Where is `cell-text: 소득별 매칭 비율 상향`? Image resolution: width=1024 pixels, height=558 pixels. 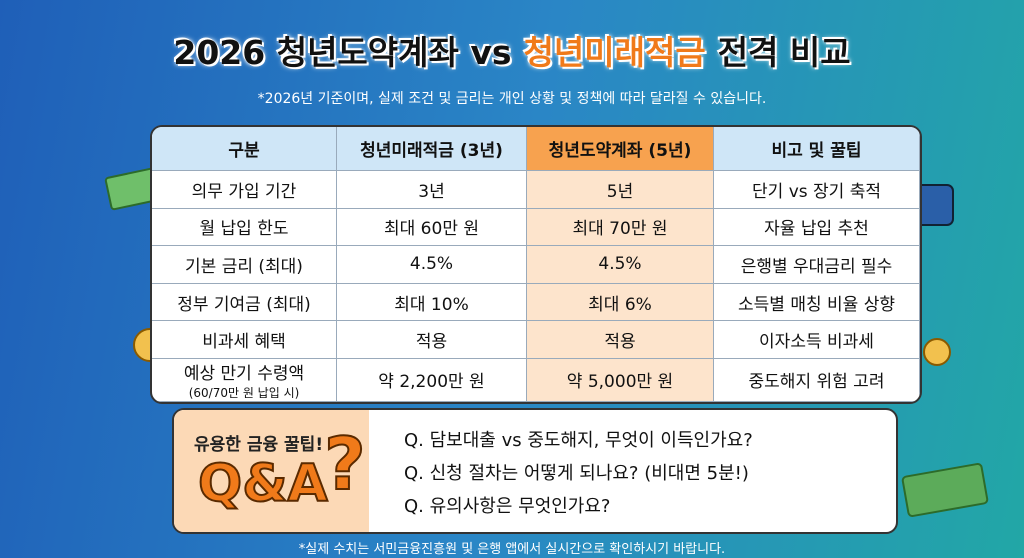 cell-text: 소득별 매칭 비율 상향 is located at coordinates (816, 304).